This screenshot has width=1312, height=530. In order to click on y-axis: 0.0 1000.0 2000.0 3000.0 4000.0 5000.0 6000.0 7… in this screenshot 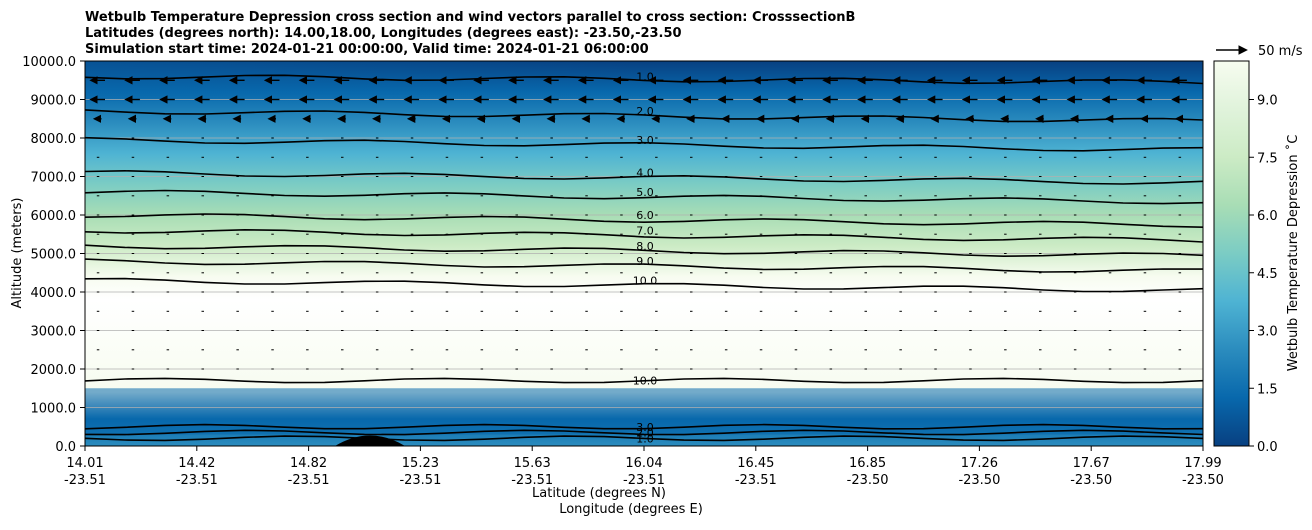, I will do `click(53, 255)`.